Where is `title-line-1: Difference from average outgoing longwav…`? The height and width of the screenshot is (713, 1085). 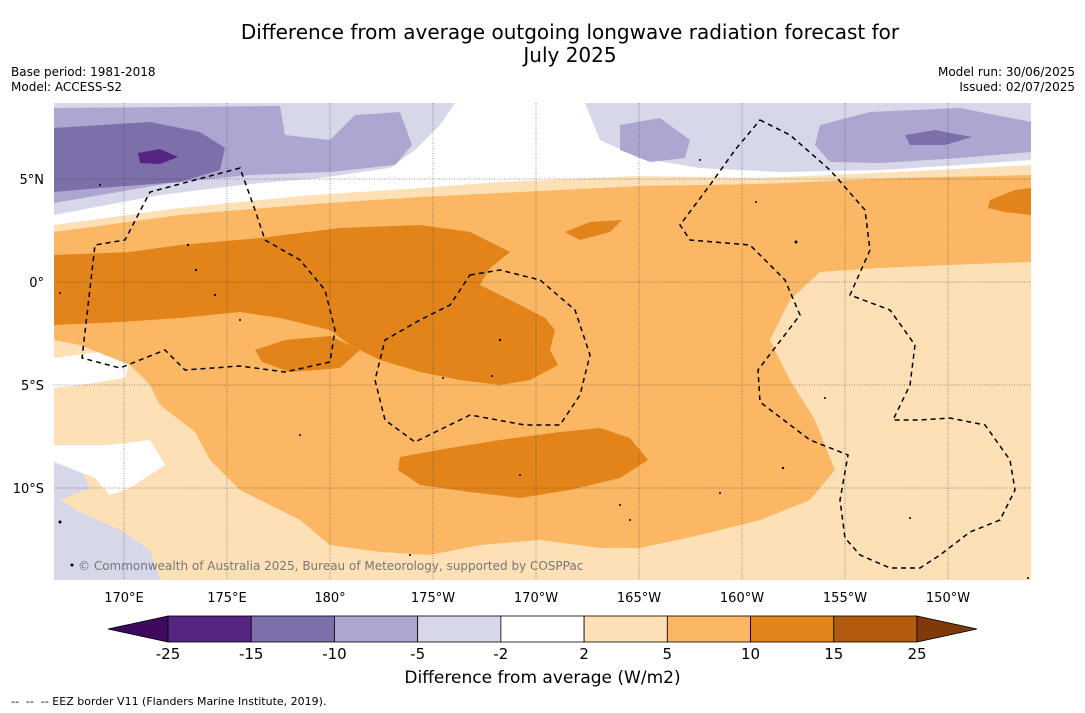
title-line-1: Difference from average outgoing longwav… is located at coordinates (570, 32).